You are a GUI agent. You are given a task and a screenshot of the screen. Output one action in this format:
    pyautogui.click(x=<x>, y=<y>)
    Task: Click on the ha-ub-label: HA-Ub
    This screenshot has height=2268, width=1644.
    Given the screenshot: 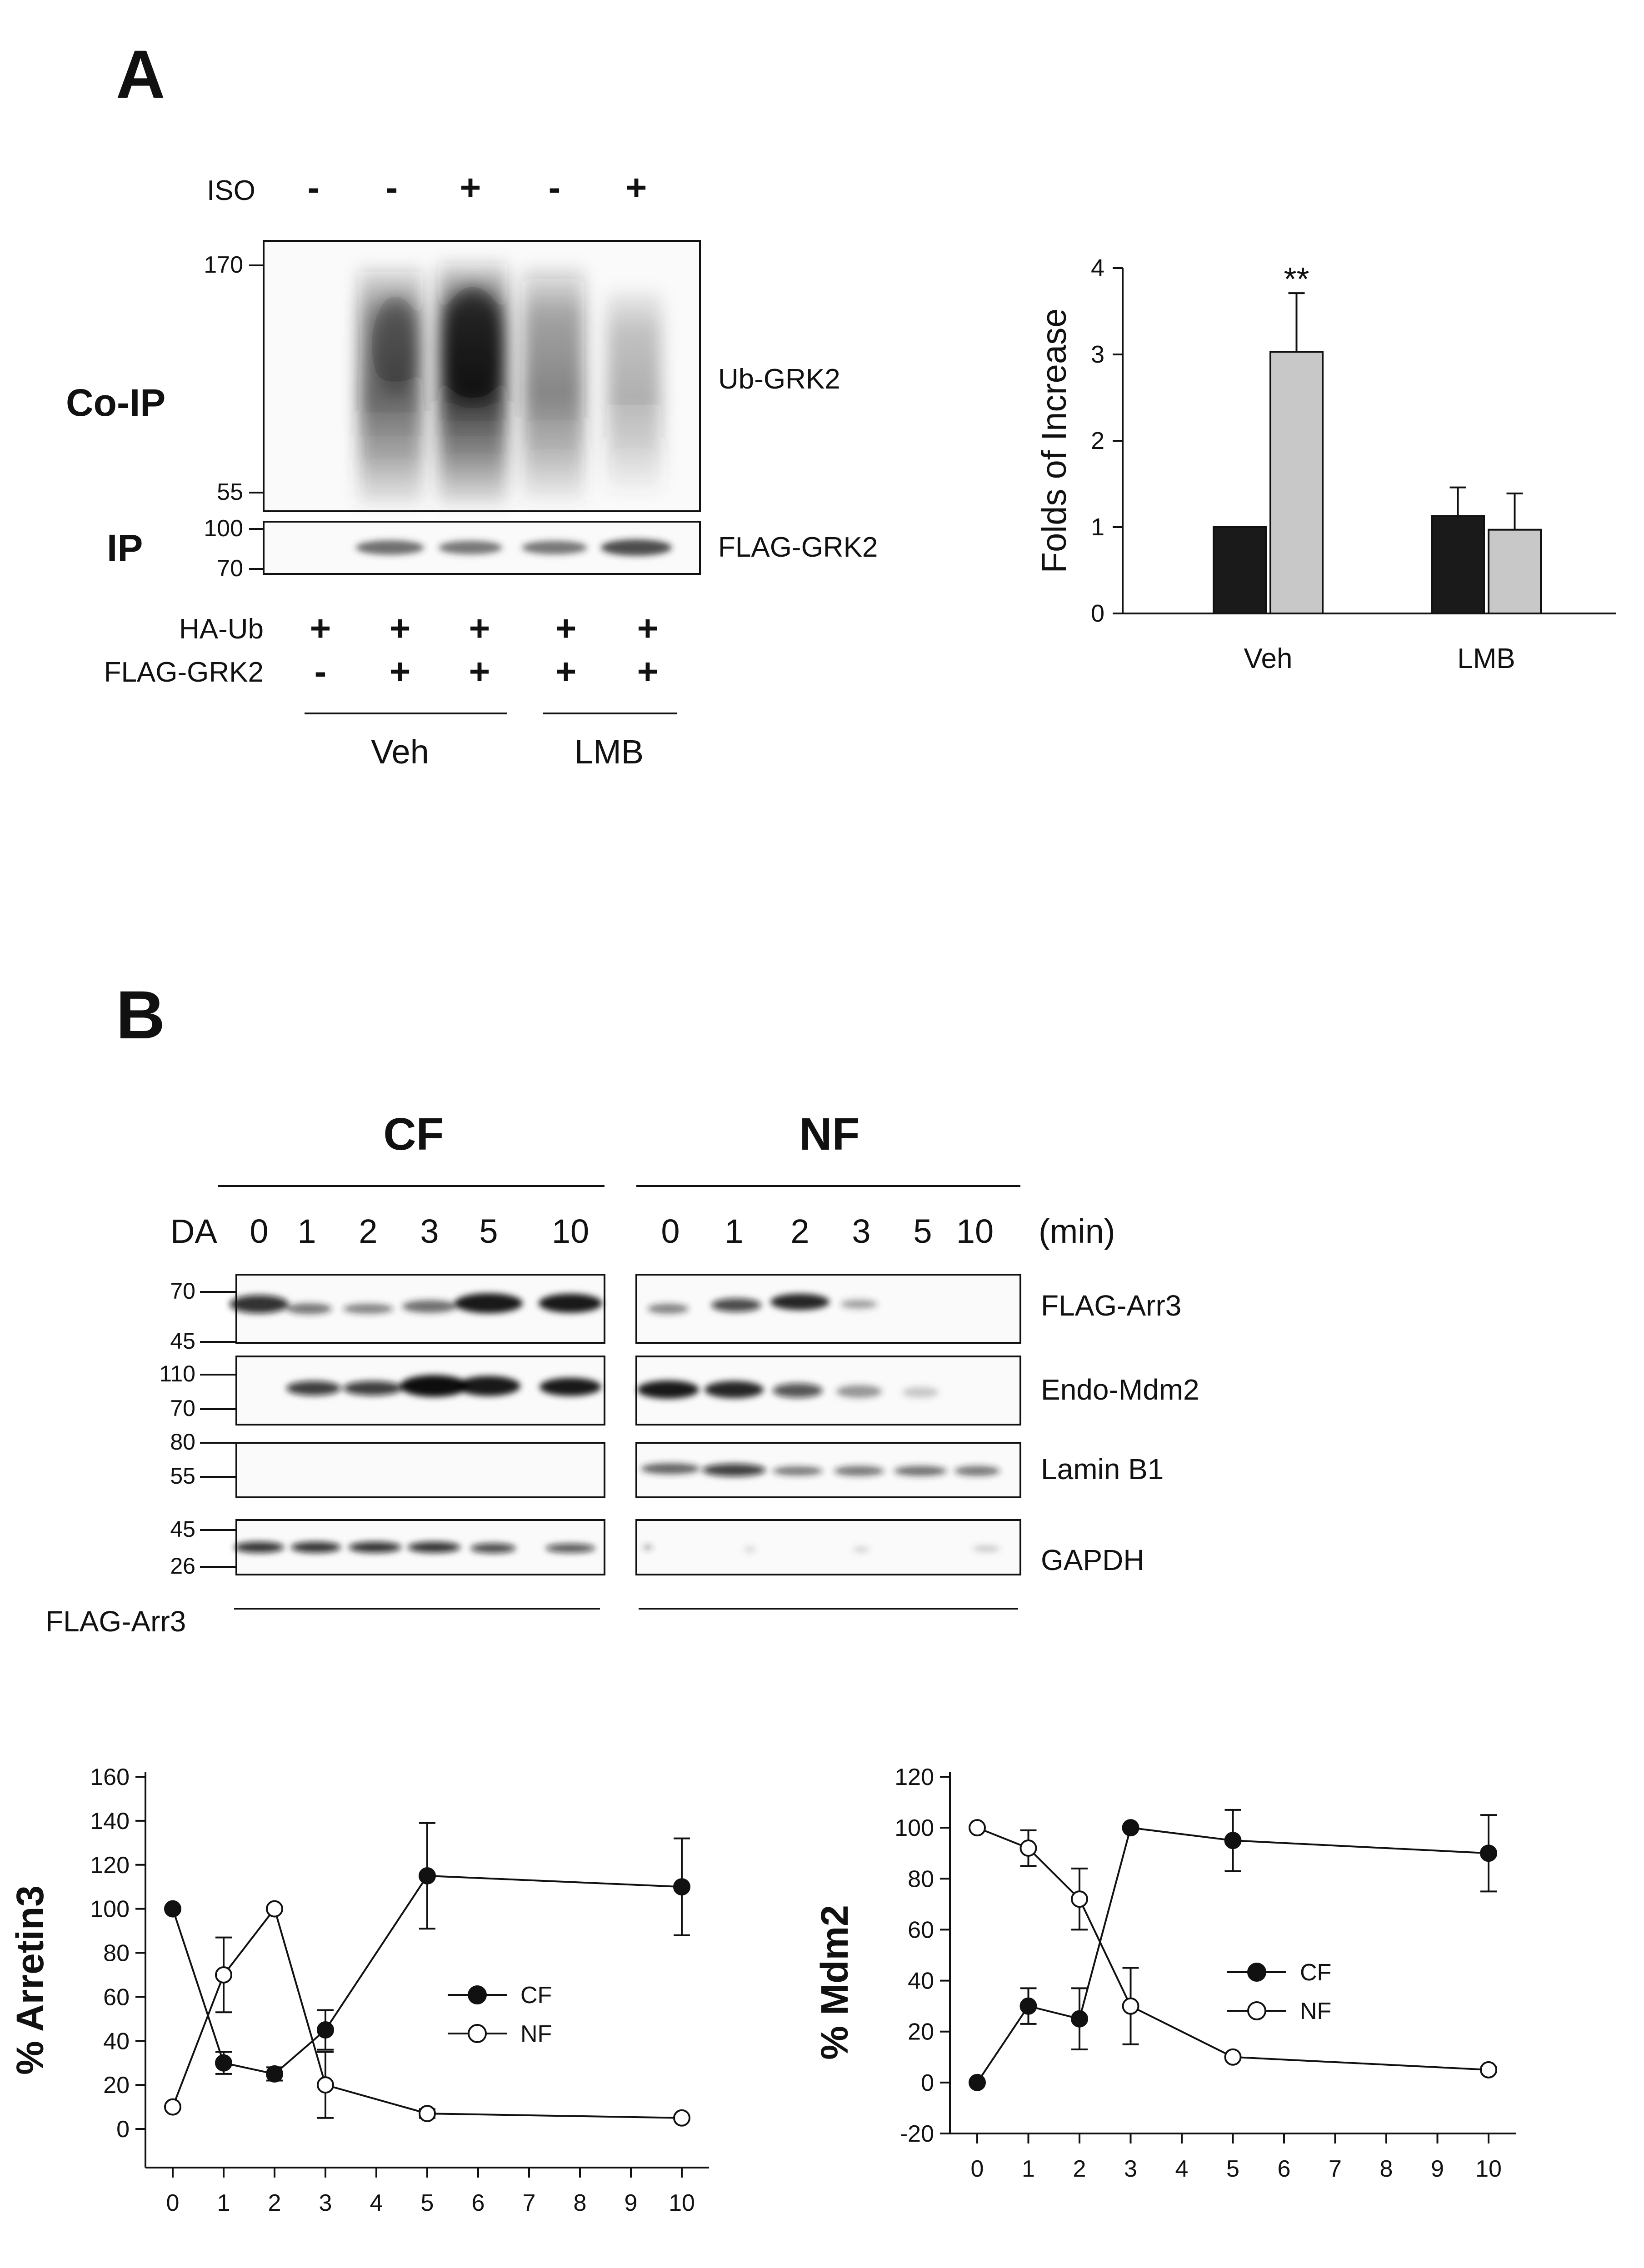 What is the action you would take?
    pyautogui.click(x=221, y=629)
    